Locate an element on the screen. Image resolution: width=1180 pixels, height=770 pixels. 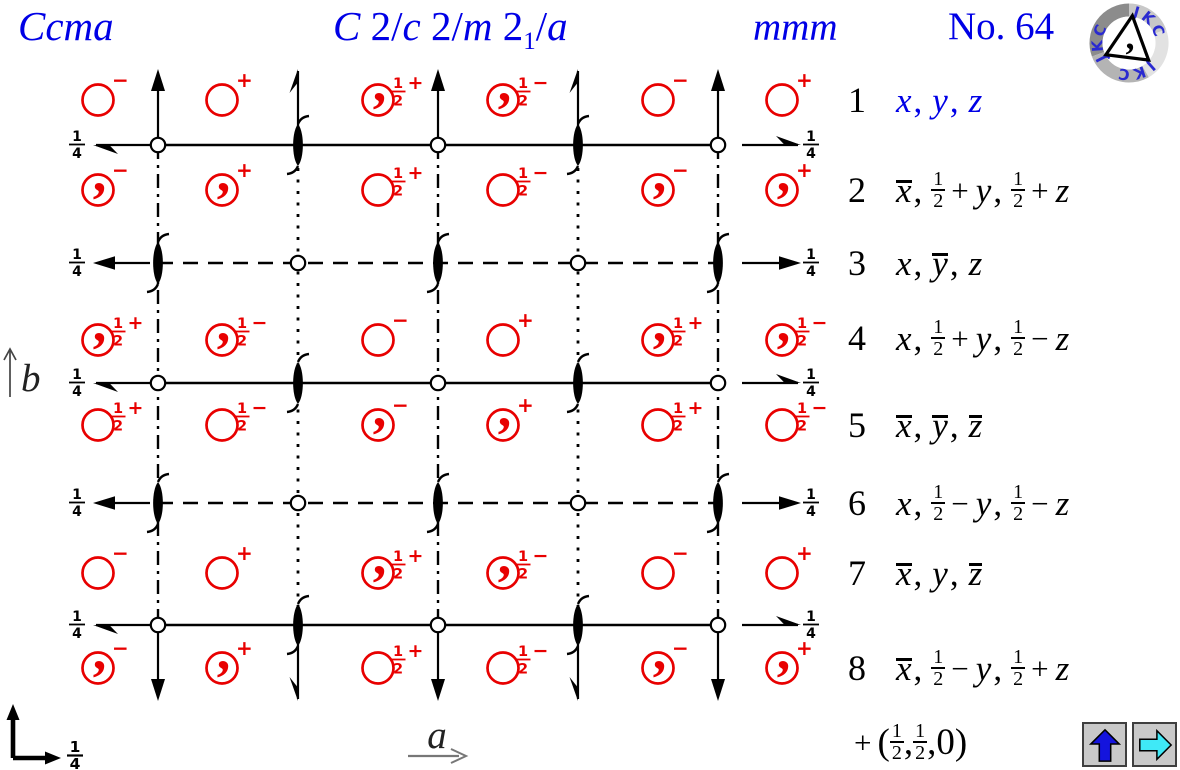
enantiomorph-position-circle: , 1 2− is located at coordinates (796, 325).